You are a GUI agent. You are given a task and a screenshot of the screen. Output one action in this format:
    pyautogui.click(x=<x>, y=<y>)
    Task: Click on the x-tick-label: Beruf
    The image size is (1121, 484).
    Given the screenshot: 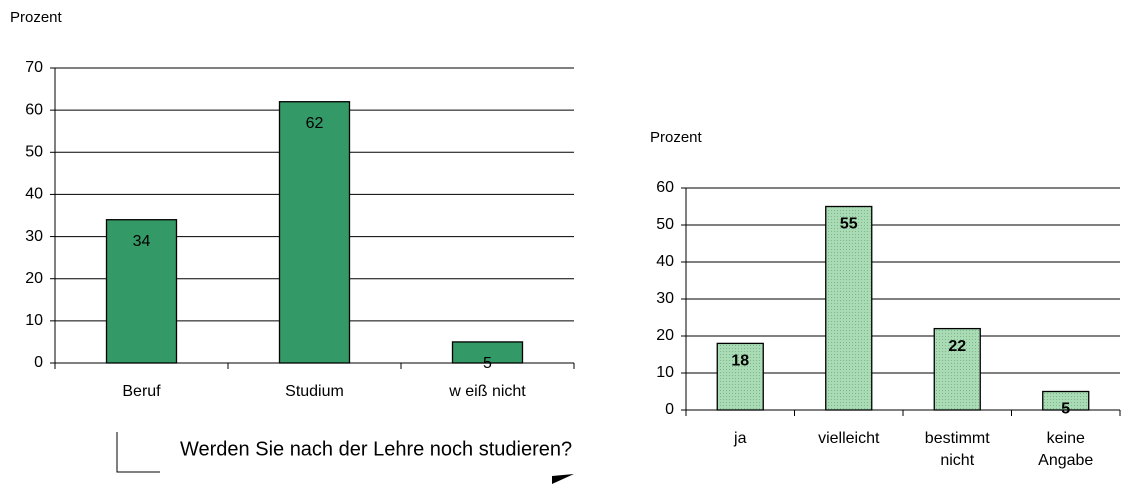 What is the action you would take?
    pyautogui.click(x=141, y=391)
    